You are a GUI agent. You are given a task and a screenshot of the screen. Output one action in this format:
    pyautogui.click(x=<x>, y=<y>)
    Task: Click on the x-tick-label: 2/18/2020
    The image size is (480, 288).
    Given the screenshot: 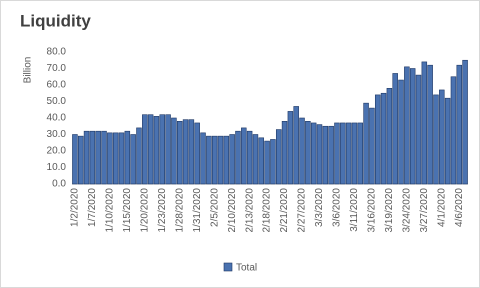 What is the action you would take?
    pyautogui.click(x=267, y=210)
    